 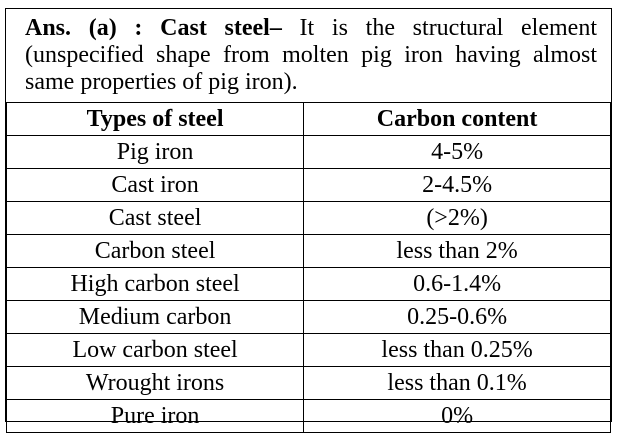 I want to click on carbon-content-cell: less than 0.1%, so click(x=457, y=383).